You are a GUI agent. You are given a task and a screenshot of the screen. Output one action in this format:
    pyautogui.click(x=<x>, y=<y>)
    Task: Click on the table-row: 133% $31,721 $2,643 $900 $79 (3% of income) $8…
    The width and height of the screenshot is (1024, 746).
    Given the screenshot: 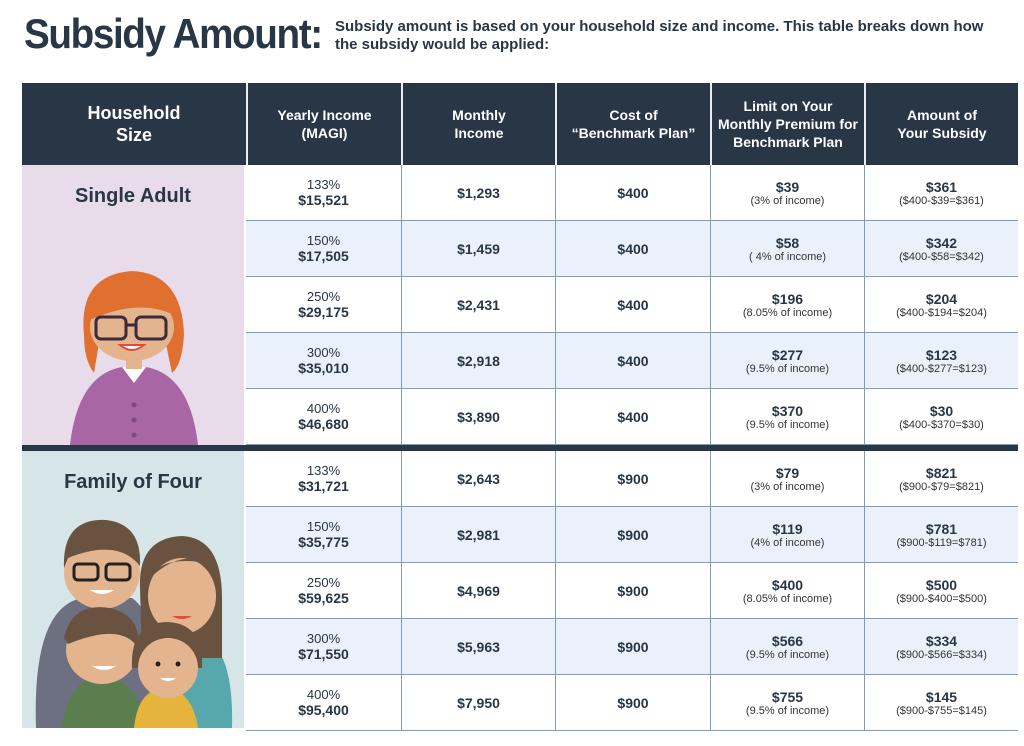 What is the action you would take?
    pyautogui.click(x=632, y=479)
    